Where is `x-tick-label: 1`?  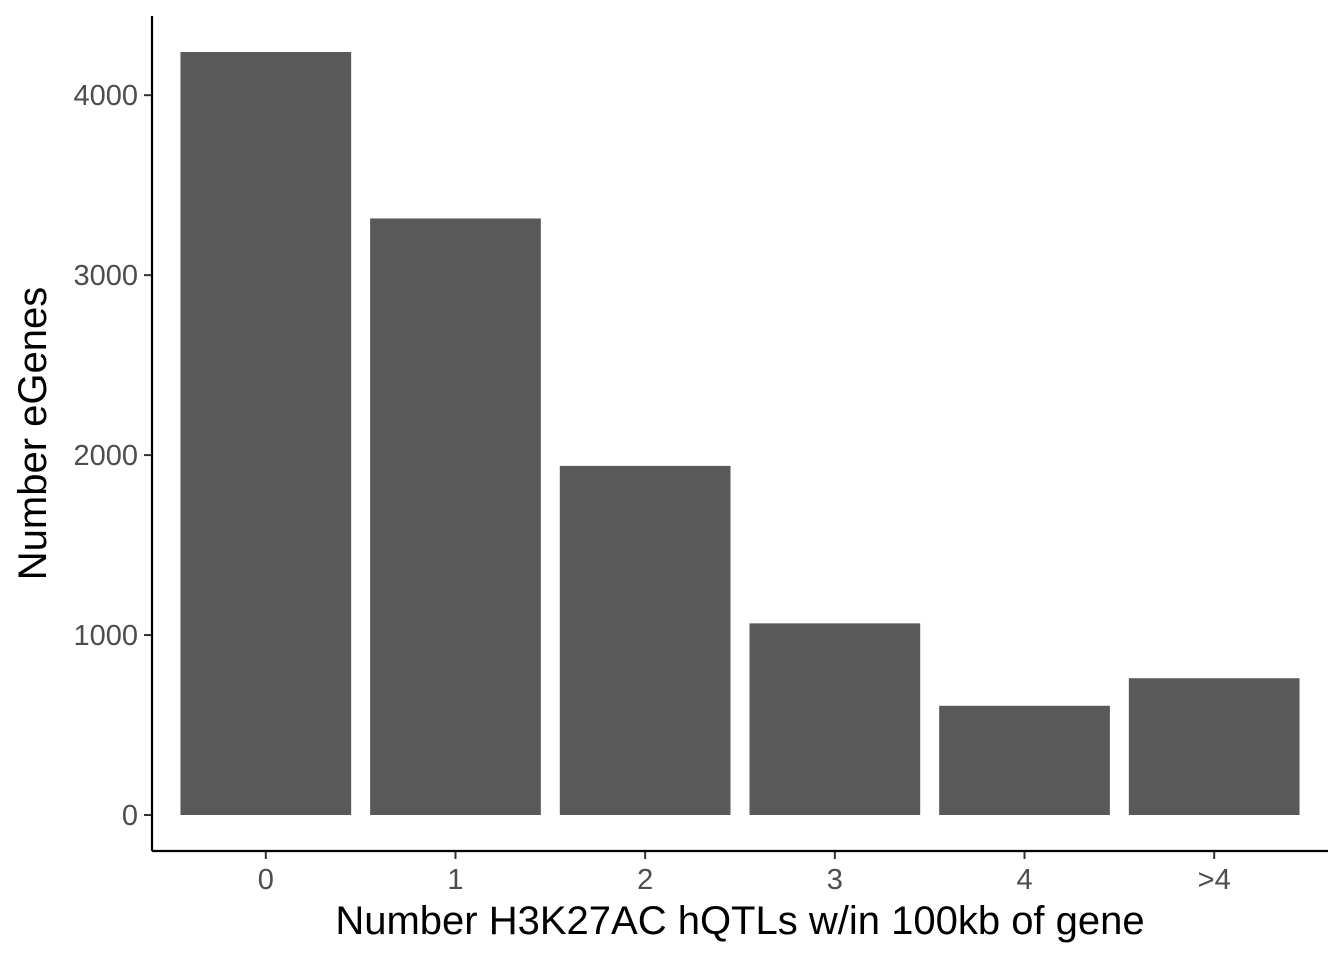 x-tick-label: 1 is located at coordinates (455, 880).